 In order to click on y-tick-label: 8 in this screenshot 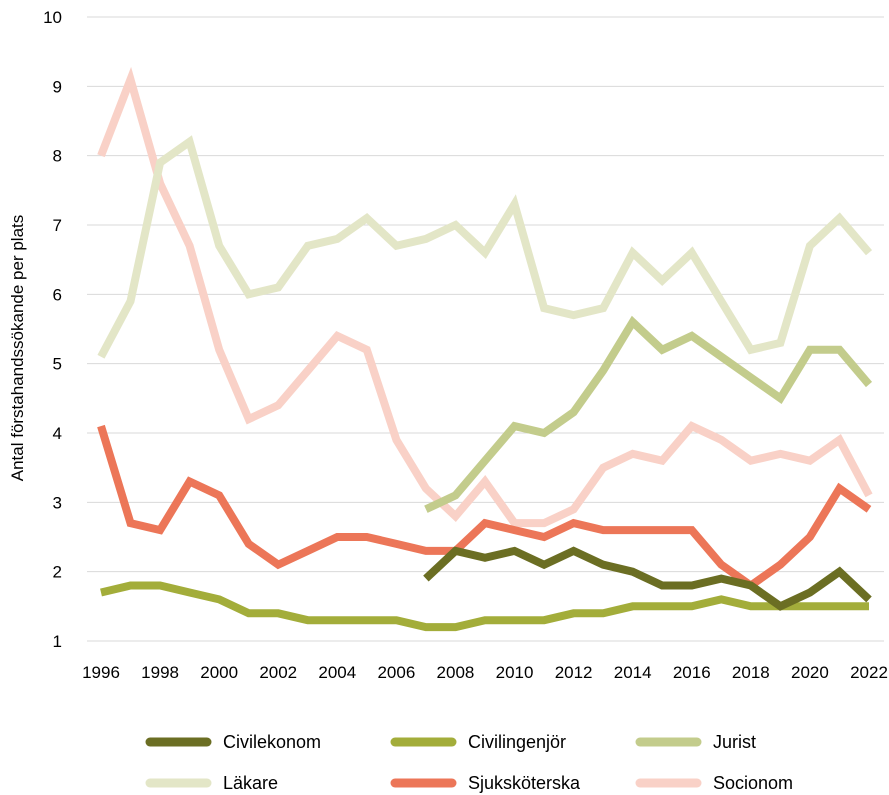, I will do `click(57, 156)`.